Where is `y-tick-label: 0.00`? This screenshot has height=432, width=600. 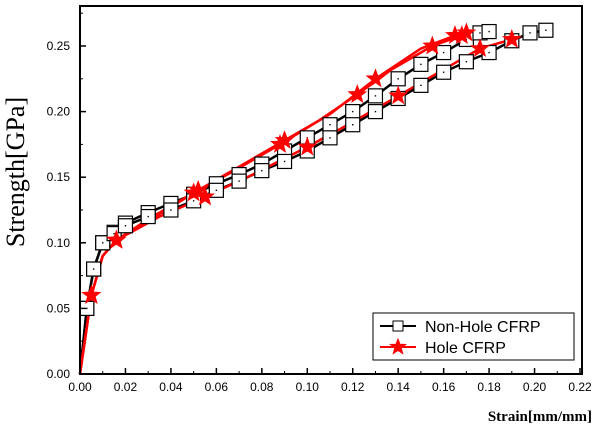
y-tick-label: 0.00 is located at coordinates (59, 374).